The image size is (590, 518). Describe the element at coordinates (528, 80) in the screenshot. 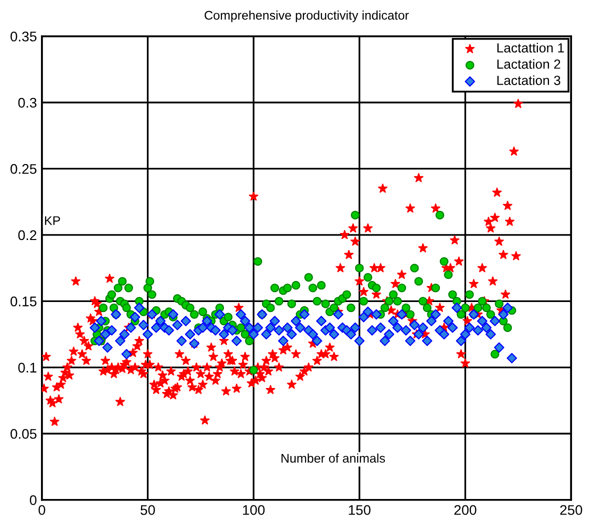

I see `legend-label: Lactation 3` at that location.